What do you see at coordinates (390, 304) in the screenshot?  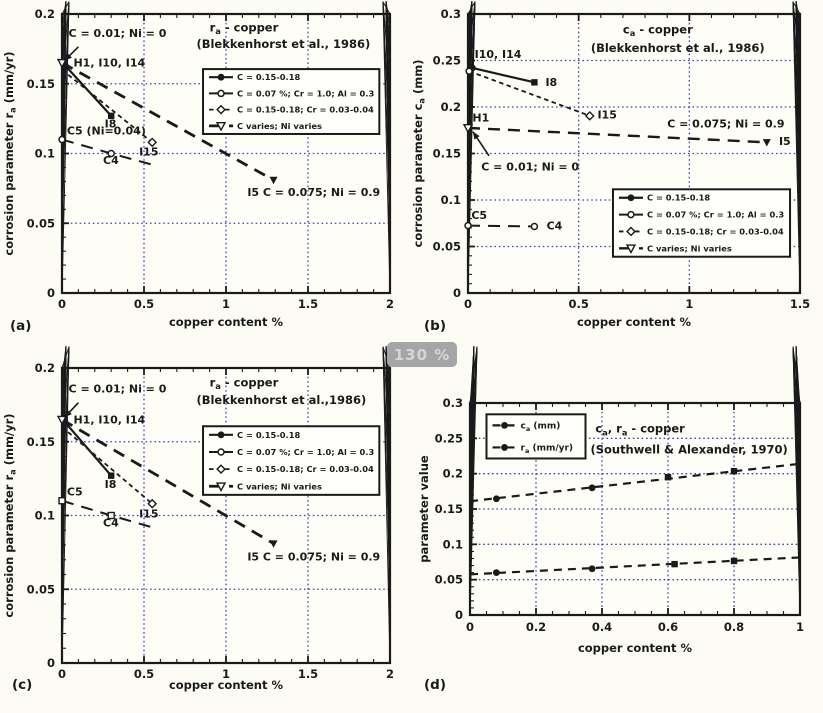 I see `x-tick-label: 2` at bounding box center [390, 304].